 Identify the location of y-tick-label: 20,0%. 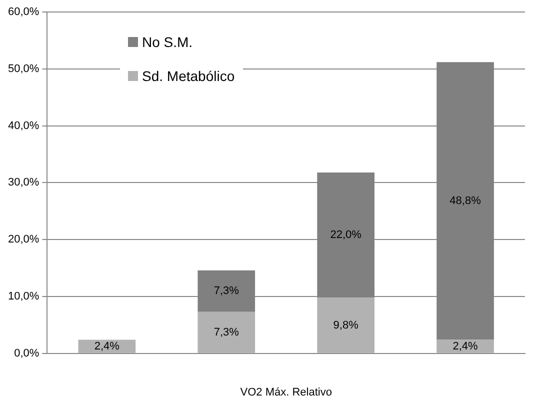
(24, 240).